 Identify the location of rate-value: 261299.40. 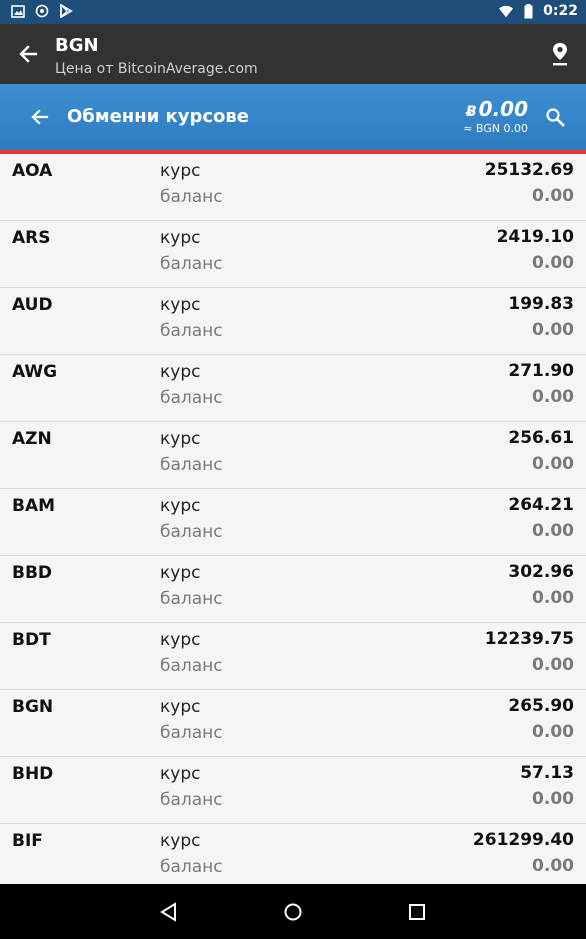
(523, 840).